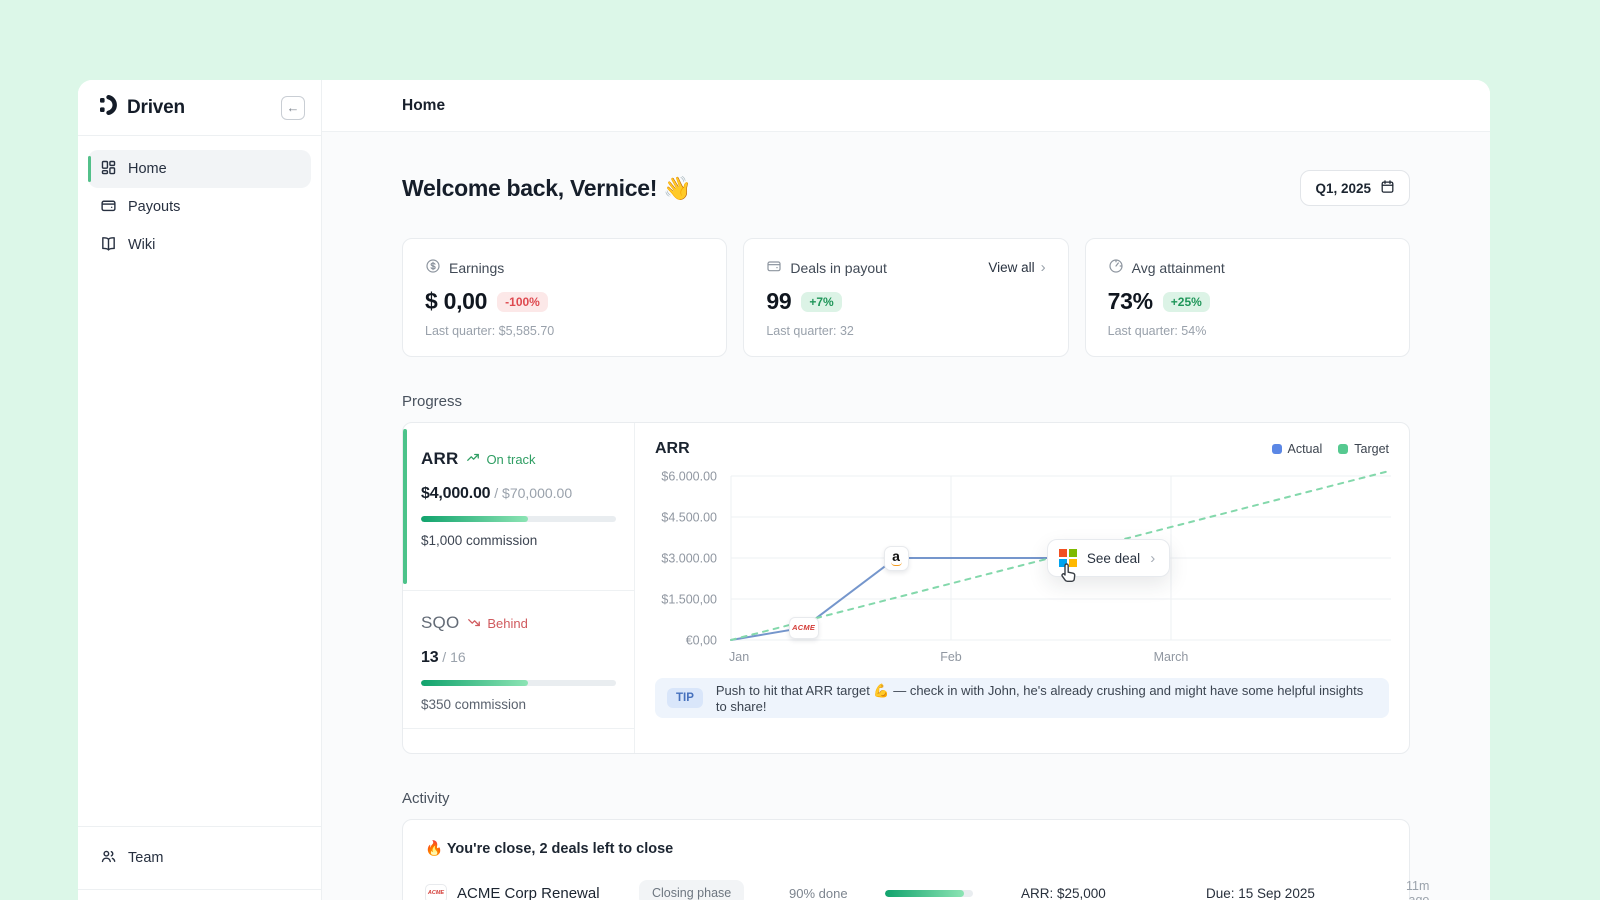 Image resolution: width=1600 pixels, height=900 pixels. I want to click on book-open-icon, so click(108, 245).